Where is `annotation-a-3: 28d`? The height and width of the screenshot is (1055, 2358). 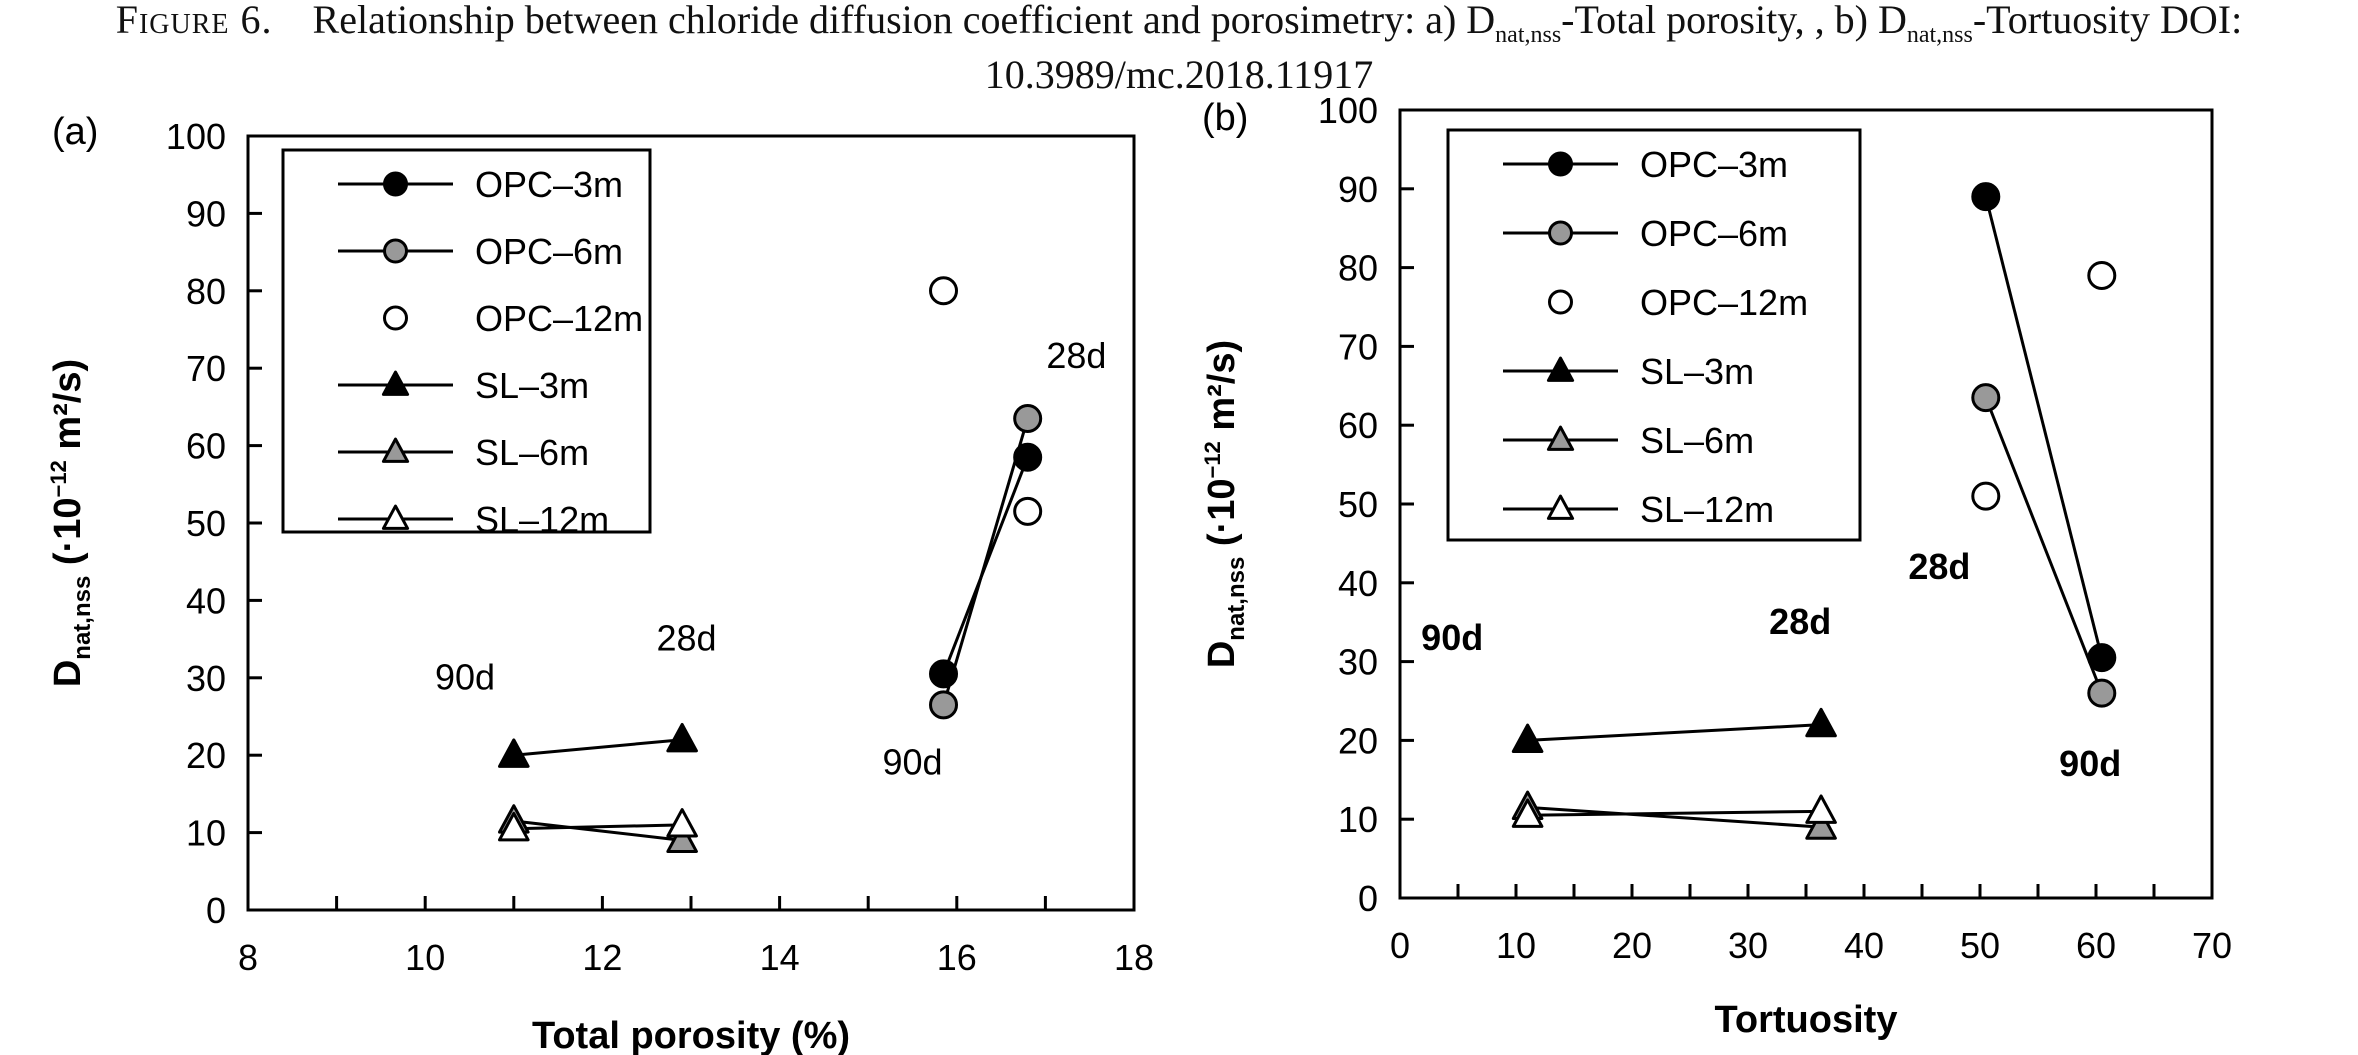 annotation-a-3: 28d is located at coordinates (1076, 355).